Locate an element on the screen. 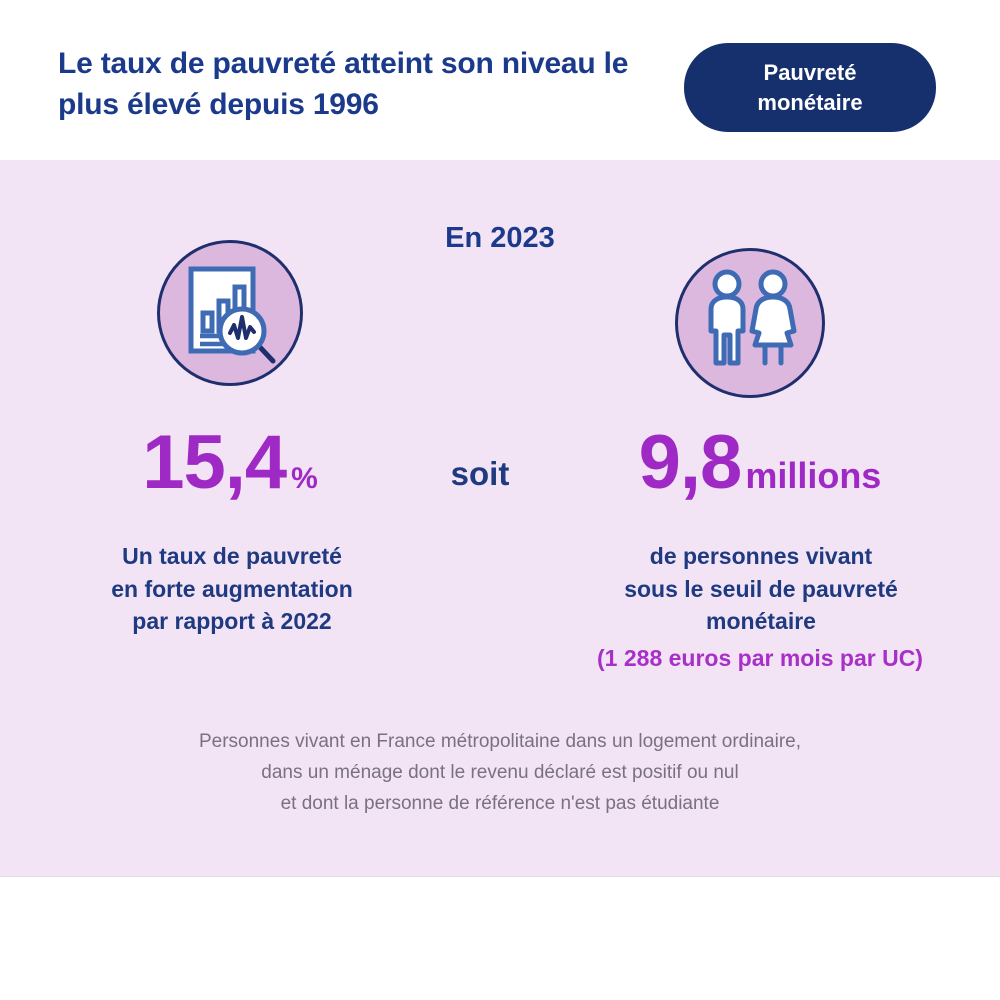 This screenshot has height=1000, width=1000. left-statistic: 15,4% is located at coordinates (230, 463).